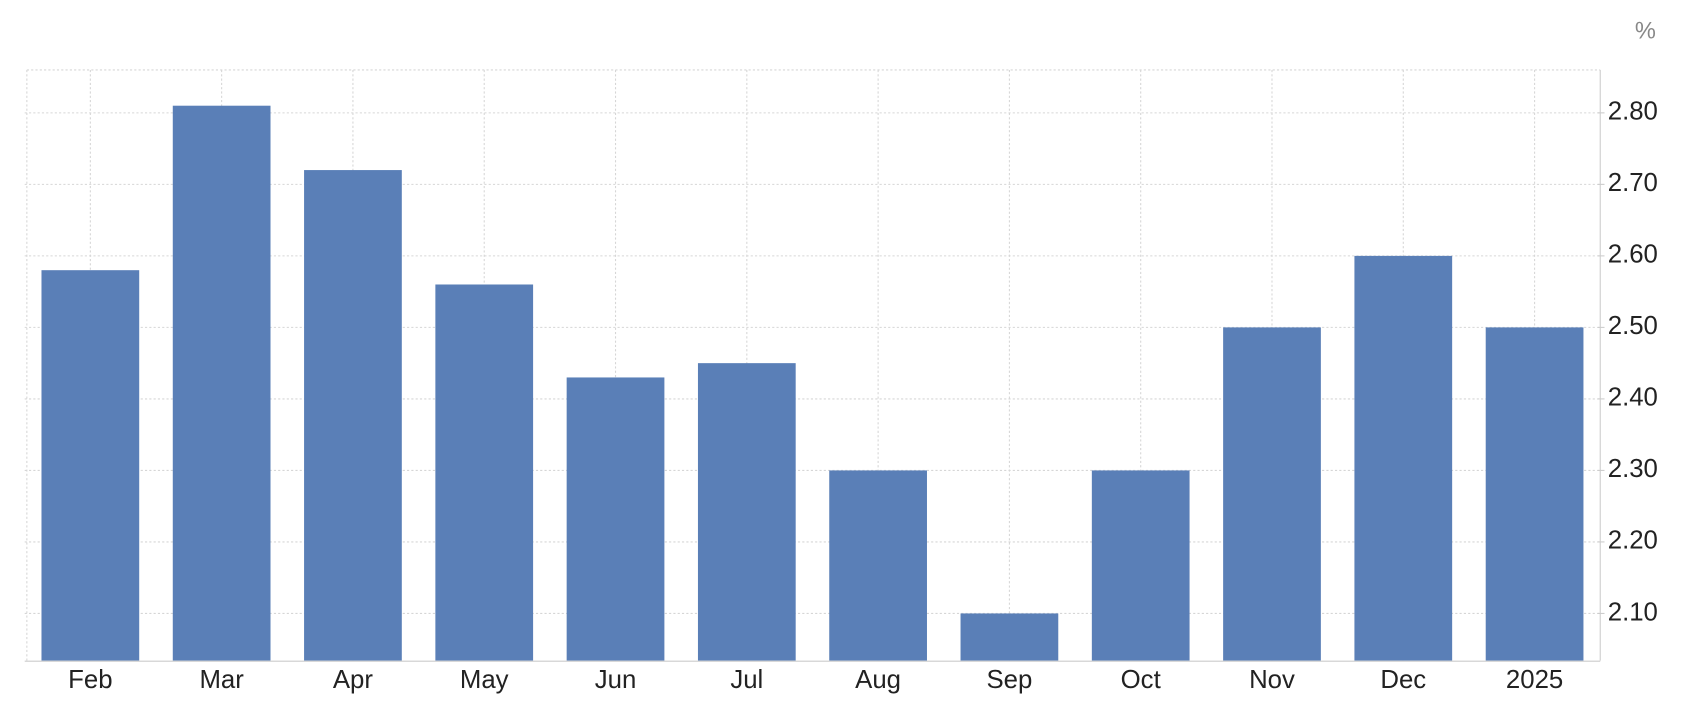  I want to click on y-tick-label: 2.10, so click(1633, 612).